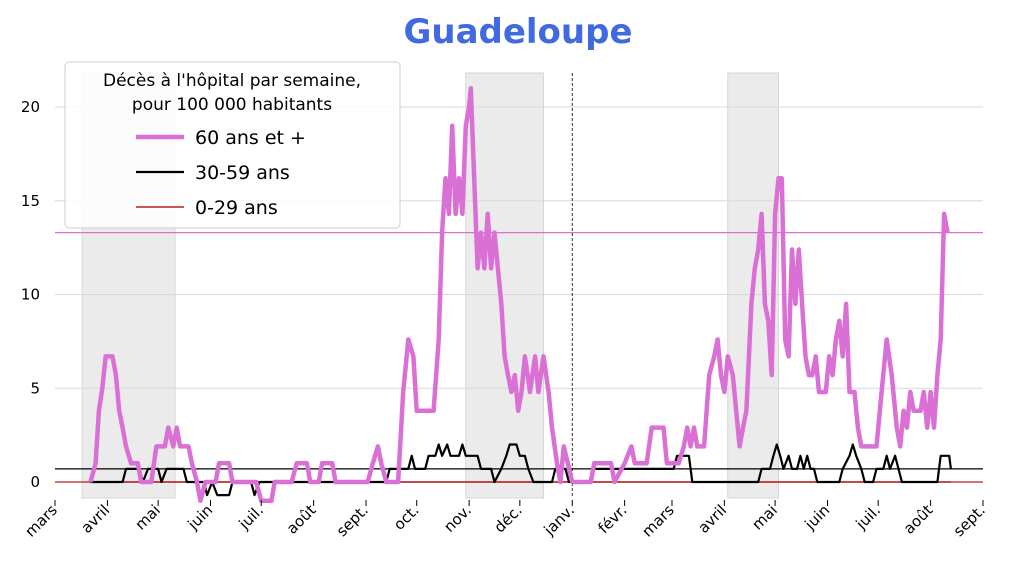 This screenshot has height=580, width=1011. Describe the element at coordinates (352, 520) in the screenshot. I see `x-tick-label-6: sept.` at that location.